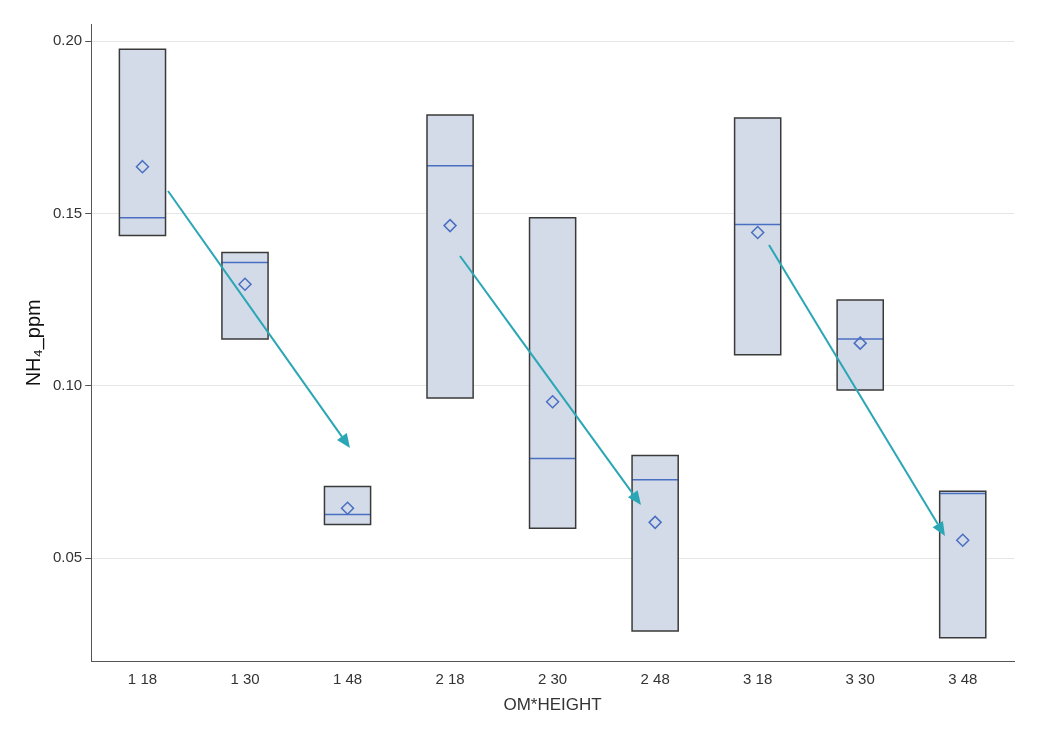  What do you see at coordinates (552, 705) in the screenshot?
I see `x-axis-title: OM*HEIGHT` at bounding box center [552, 705].